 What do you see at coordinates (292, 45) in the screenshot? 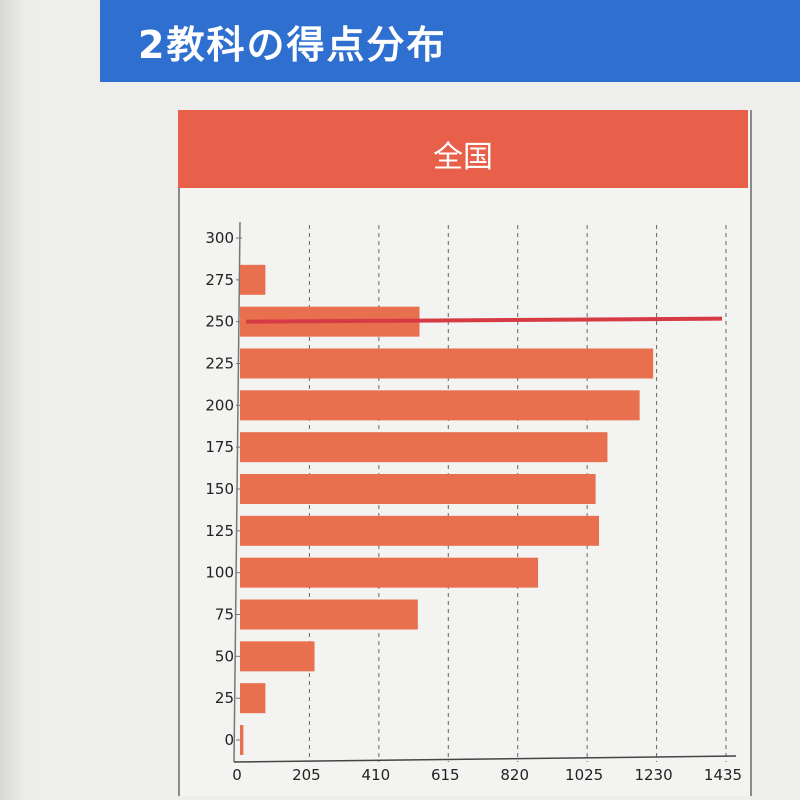
I see `section-title: 2教科の得点分布` at bounding box center [292, 45].